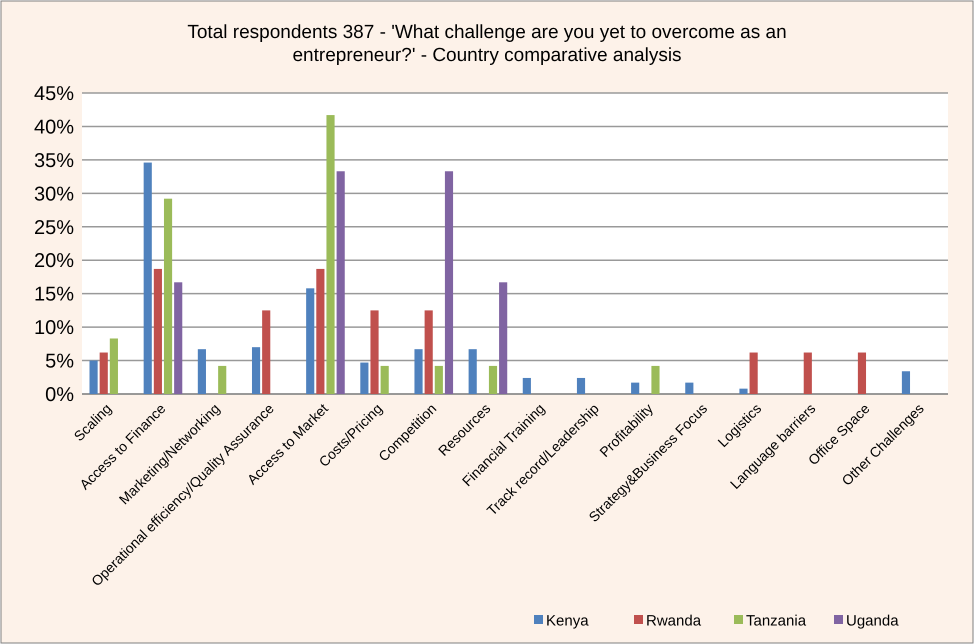 This screenshot has width=974, height=644. What do you see at coordinates (776, 621) in the screenshot?
I see `legend-label: Tanzania` at bounding box center [776, 621].